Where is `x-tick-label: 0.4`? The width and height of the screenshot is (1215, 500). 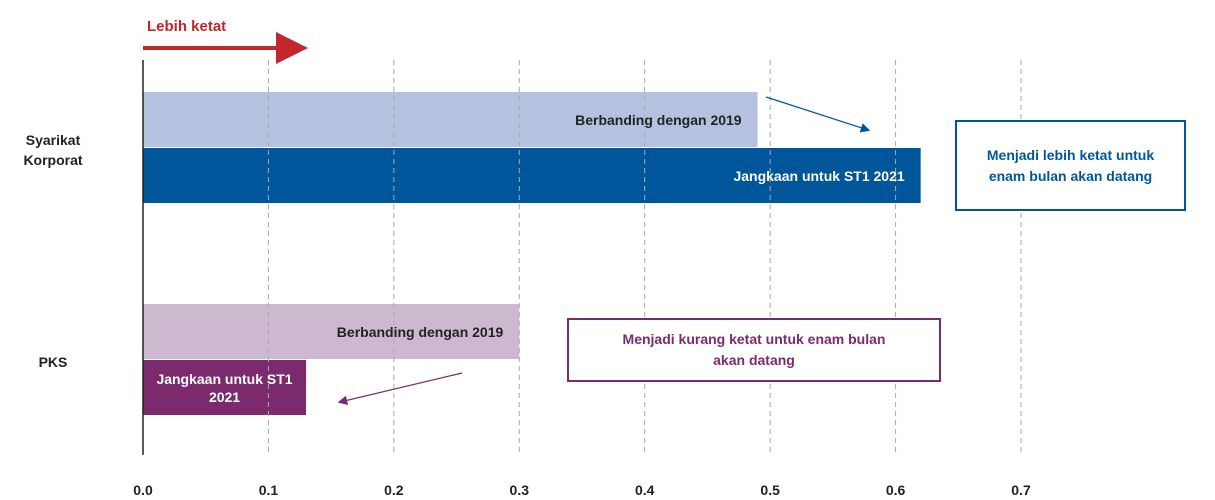 x-tick-label: 0.4 is located at coordinates (645, 490).